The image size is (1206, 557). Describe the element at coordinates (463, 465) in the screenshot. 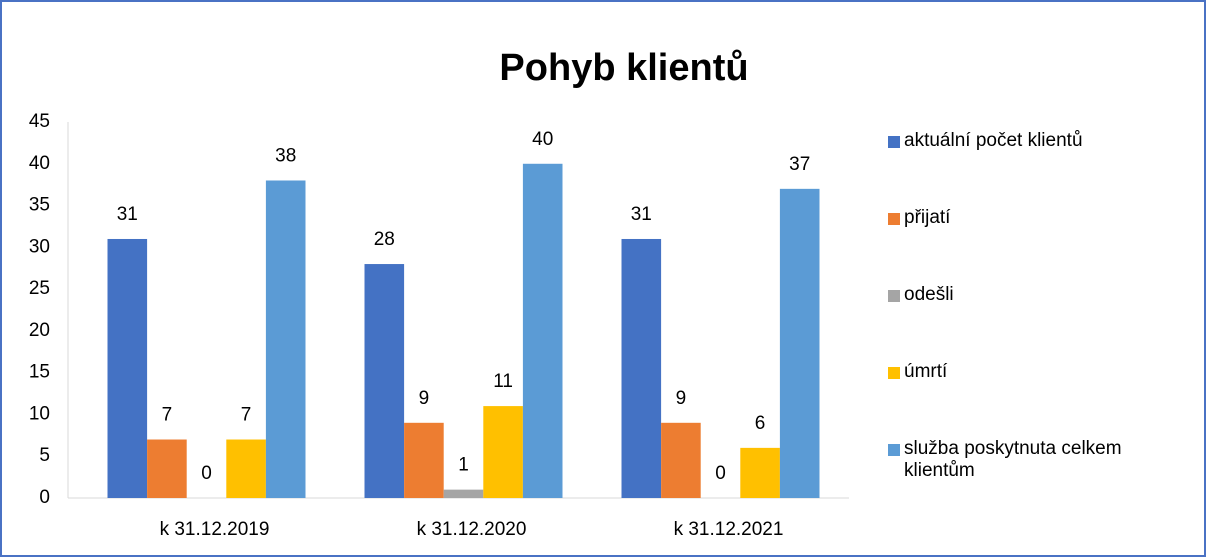

I see `data-label: 1` at that location.